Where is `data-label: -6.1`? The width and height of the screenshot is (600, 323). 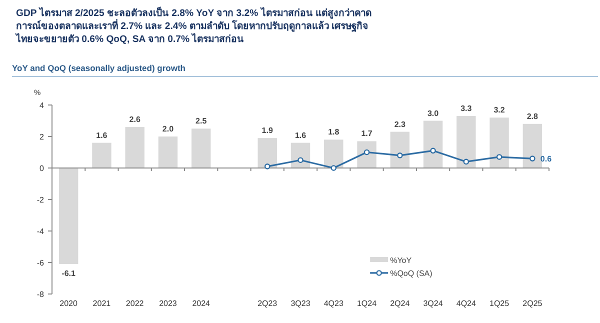 data-label: -6.1 is located at coordinates (69, 273).